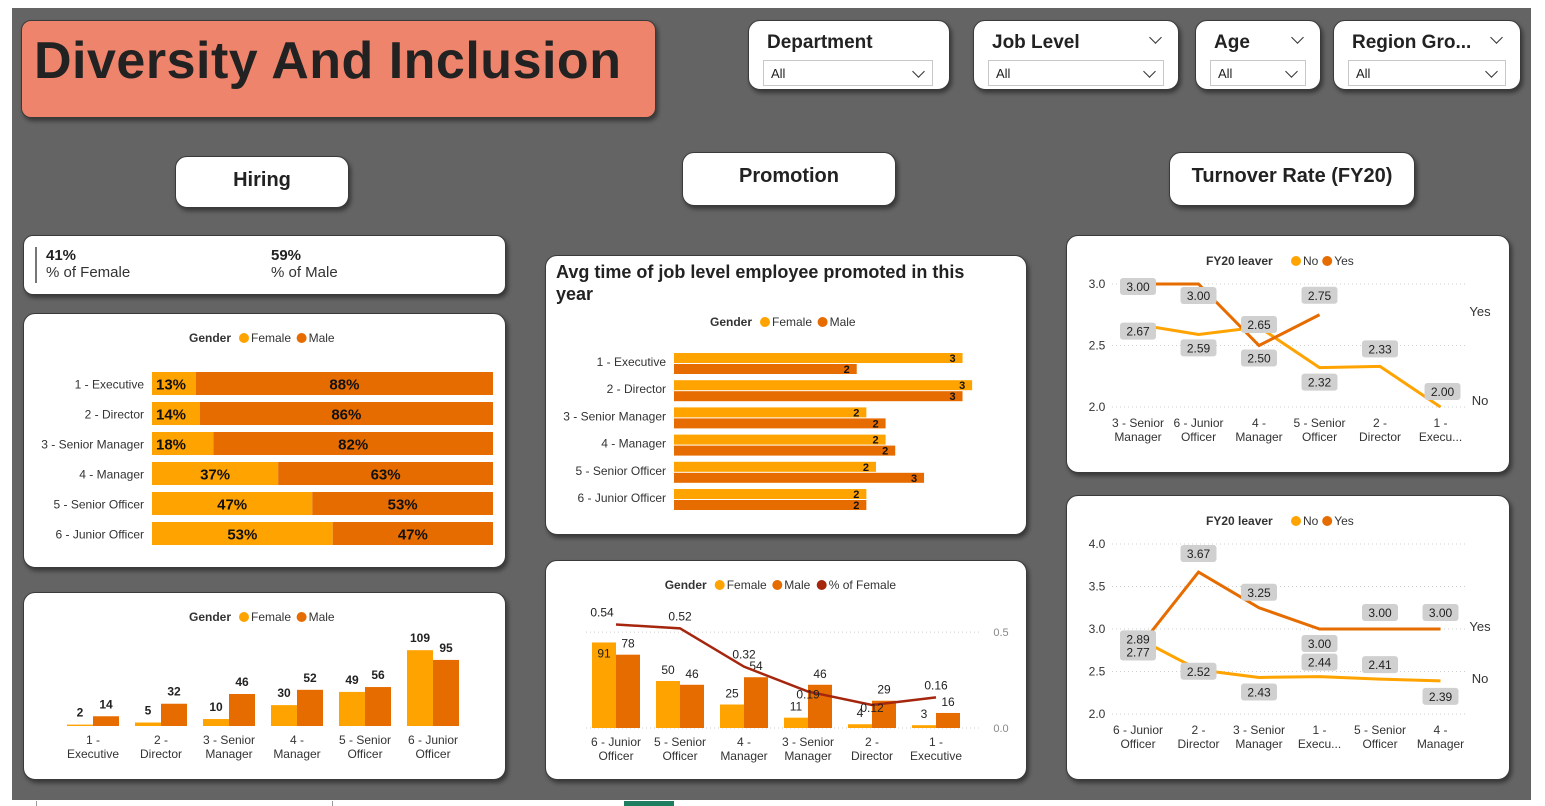 The image size is (1545, 806). What do you see at coordinates (789, 179) in the screenshot?
I see `section-promotion-button: Promotion` at bounding box center [789, 179].